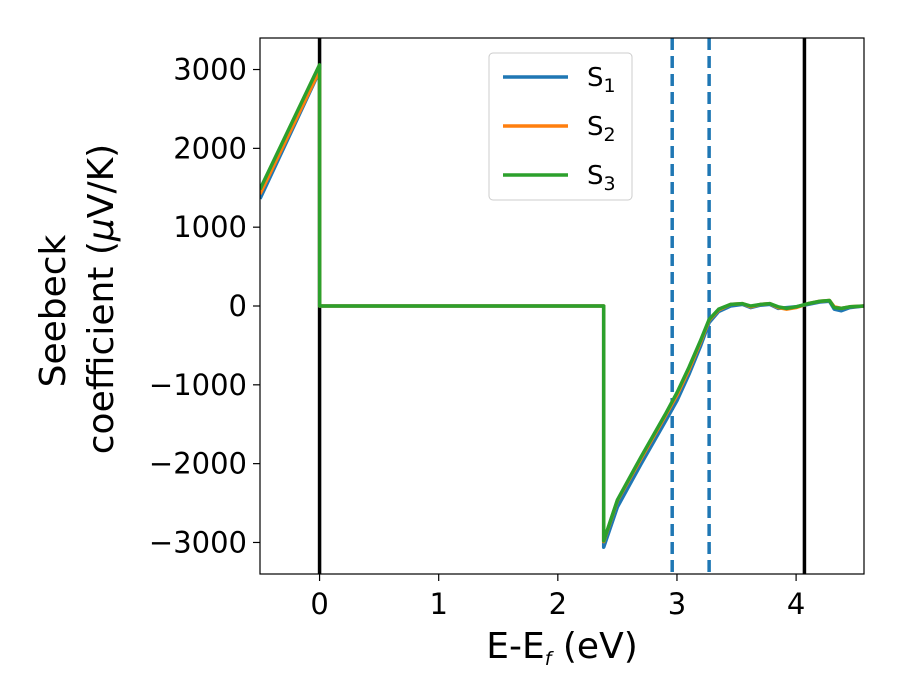  What do you see at coordinates (210, 227) in the screenshot?
I see `y-tick-label: 1000` at bounding box center [210, 227].